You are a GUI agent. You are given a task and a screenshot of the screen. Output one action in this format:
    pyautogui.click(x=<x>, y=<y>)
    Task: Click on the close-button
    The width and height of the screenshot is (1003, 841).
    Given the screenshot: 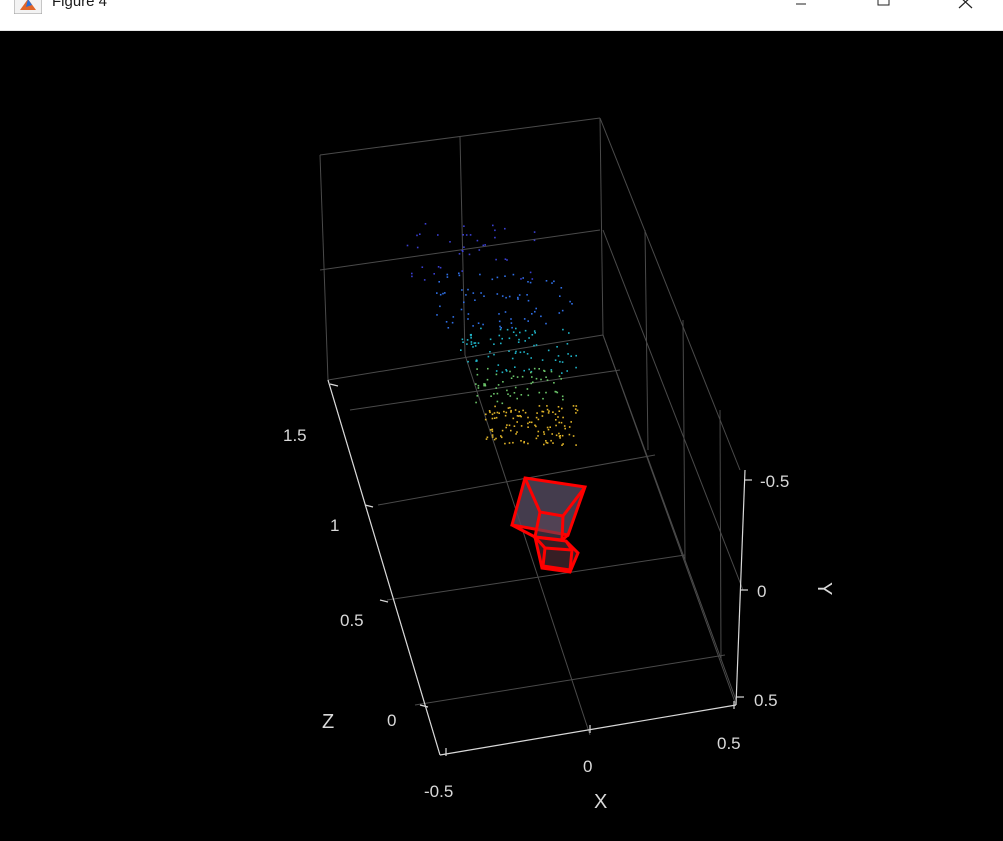 What is the action you would take?
    pyautogui.click(x=965, y=9)
    